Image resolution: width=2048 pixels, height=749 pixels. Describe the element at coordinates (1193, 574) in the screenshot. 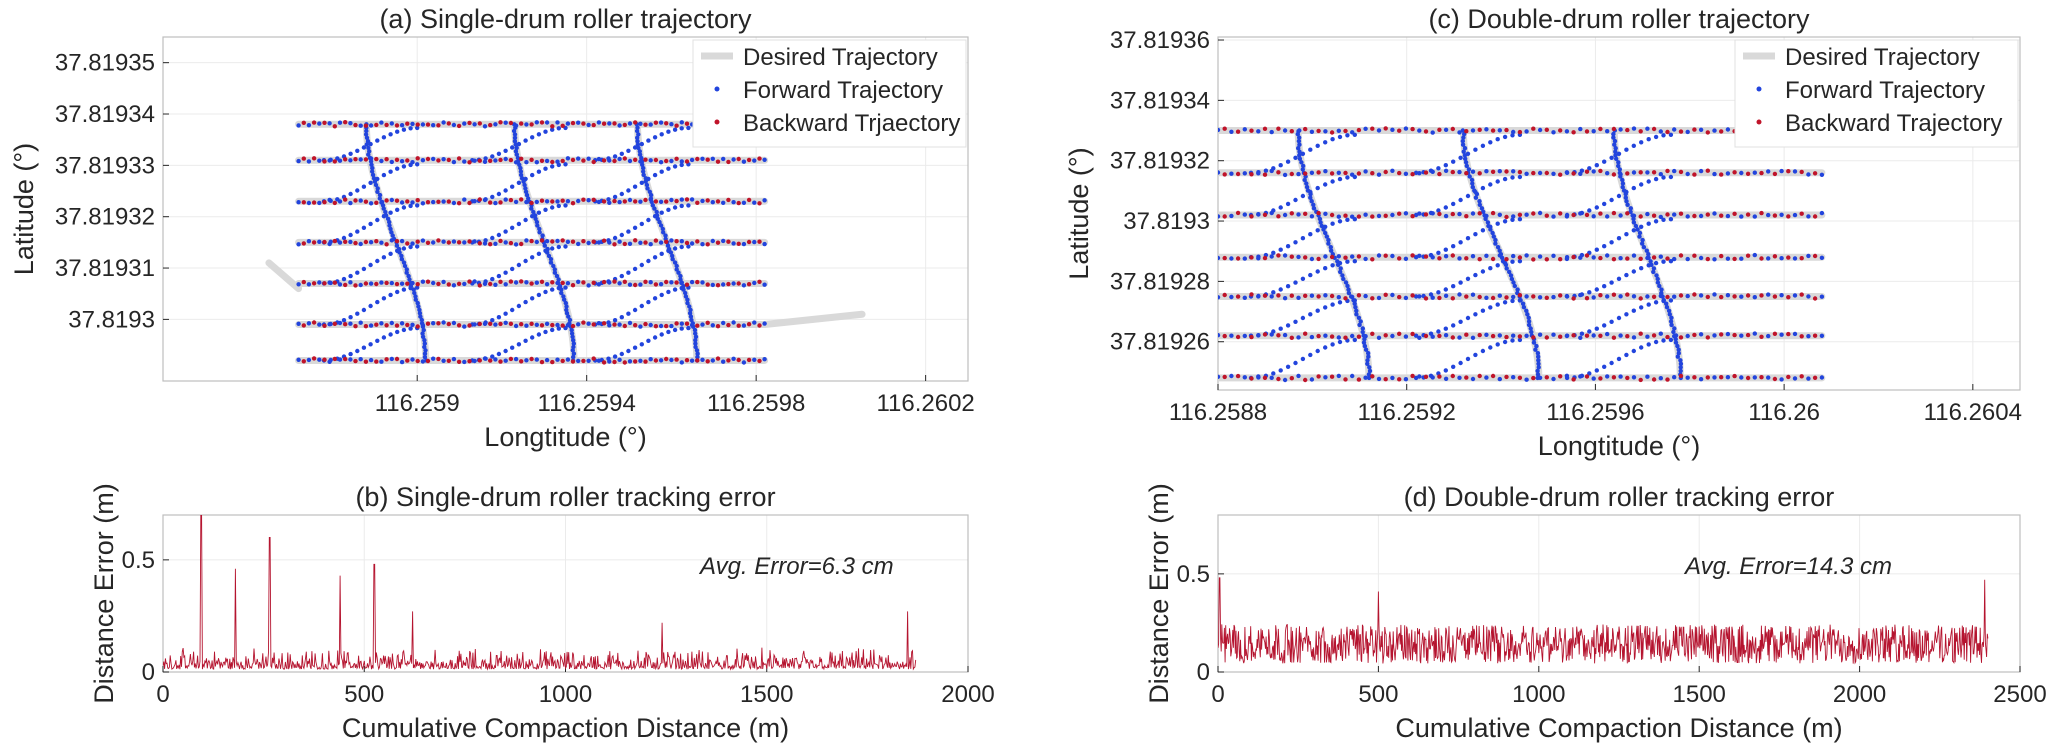

I see `y-tick-label: 0.5` at that location.